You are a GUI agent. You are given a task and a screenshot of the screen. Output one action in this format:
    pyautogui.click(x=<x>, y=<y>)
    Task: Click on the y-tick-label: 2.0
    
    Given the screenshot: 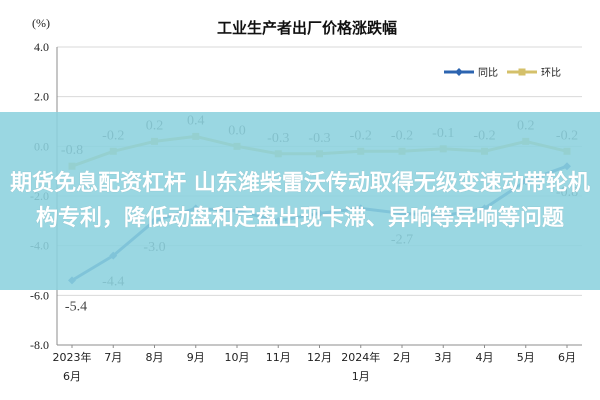 What is the action you would take?
    pyautogui.click(x=41, y=97)
    